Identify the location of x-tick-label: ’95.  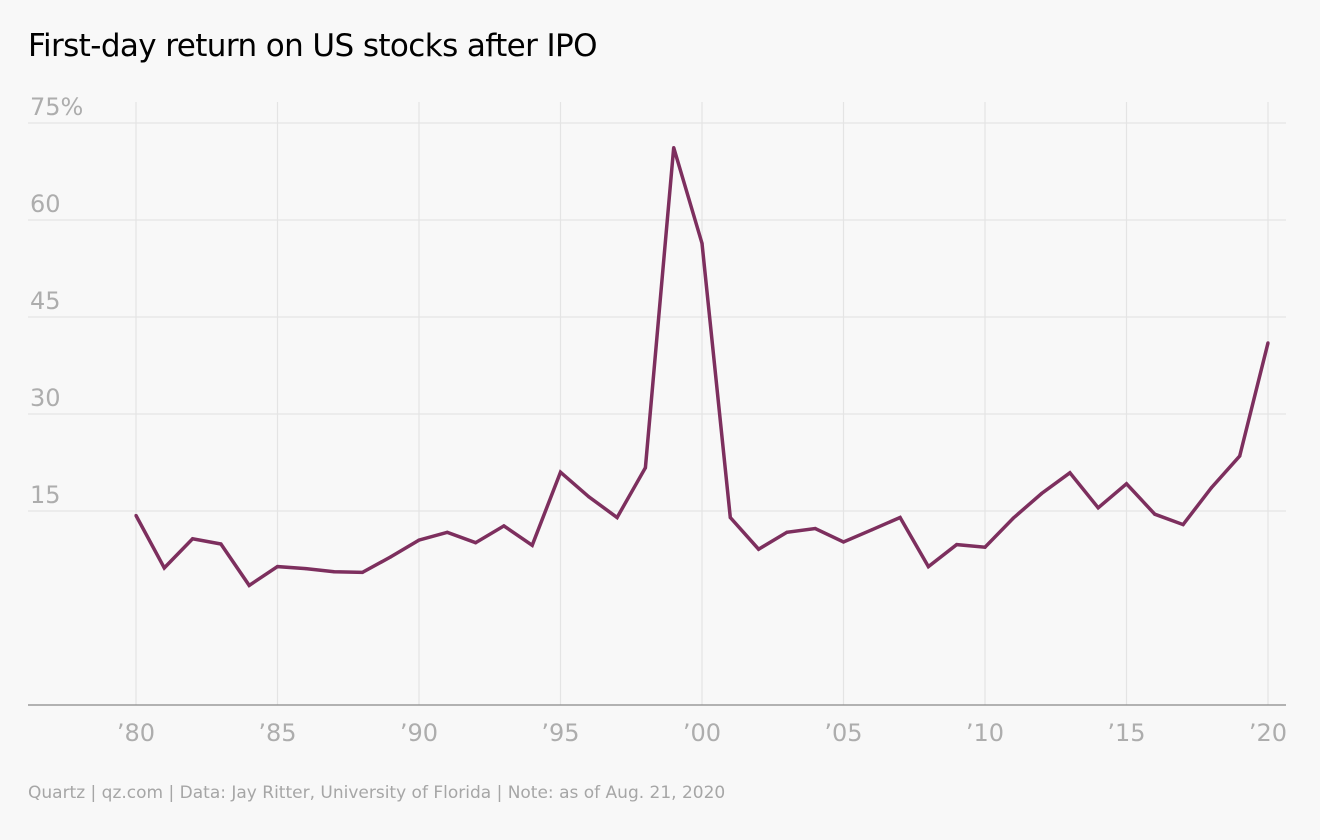
(560, 733).